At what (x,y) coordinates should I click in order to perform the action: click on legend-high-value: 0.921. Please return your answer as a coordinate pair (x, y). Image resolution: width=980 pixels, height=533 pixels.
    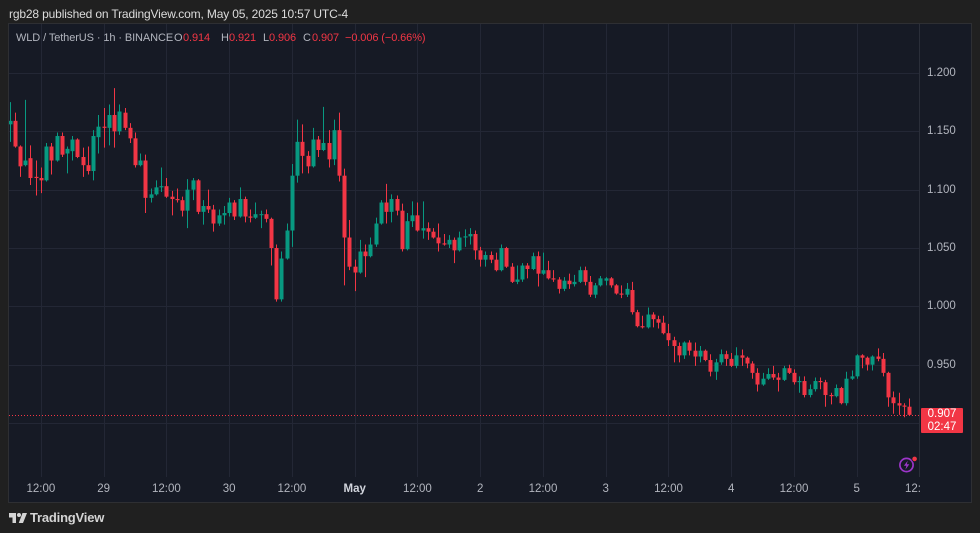
    Looking at the image, I should click on (243, 38).